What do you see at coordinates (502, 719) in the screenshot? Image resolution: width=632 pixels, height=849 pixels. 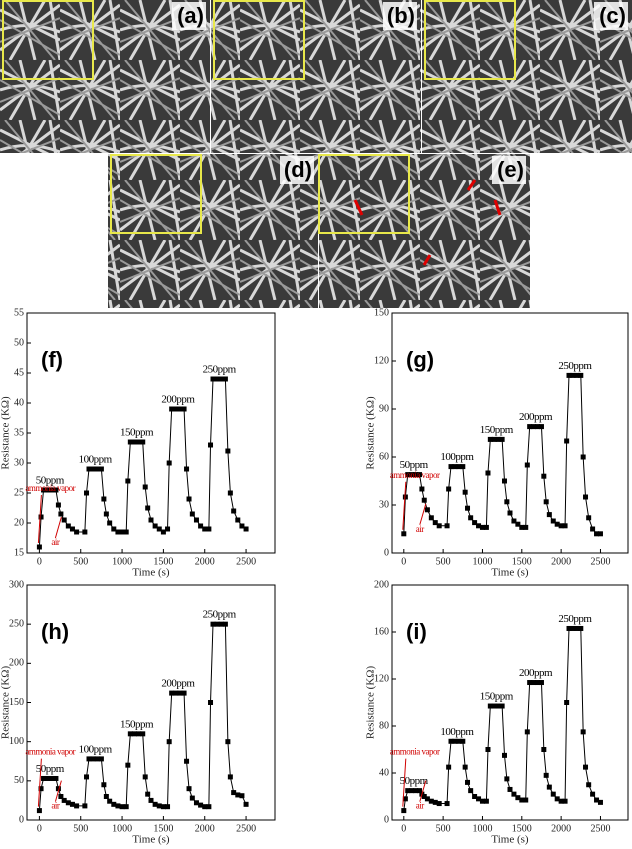 I see `series-line` at bounding box center [502, 719].